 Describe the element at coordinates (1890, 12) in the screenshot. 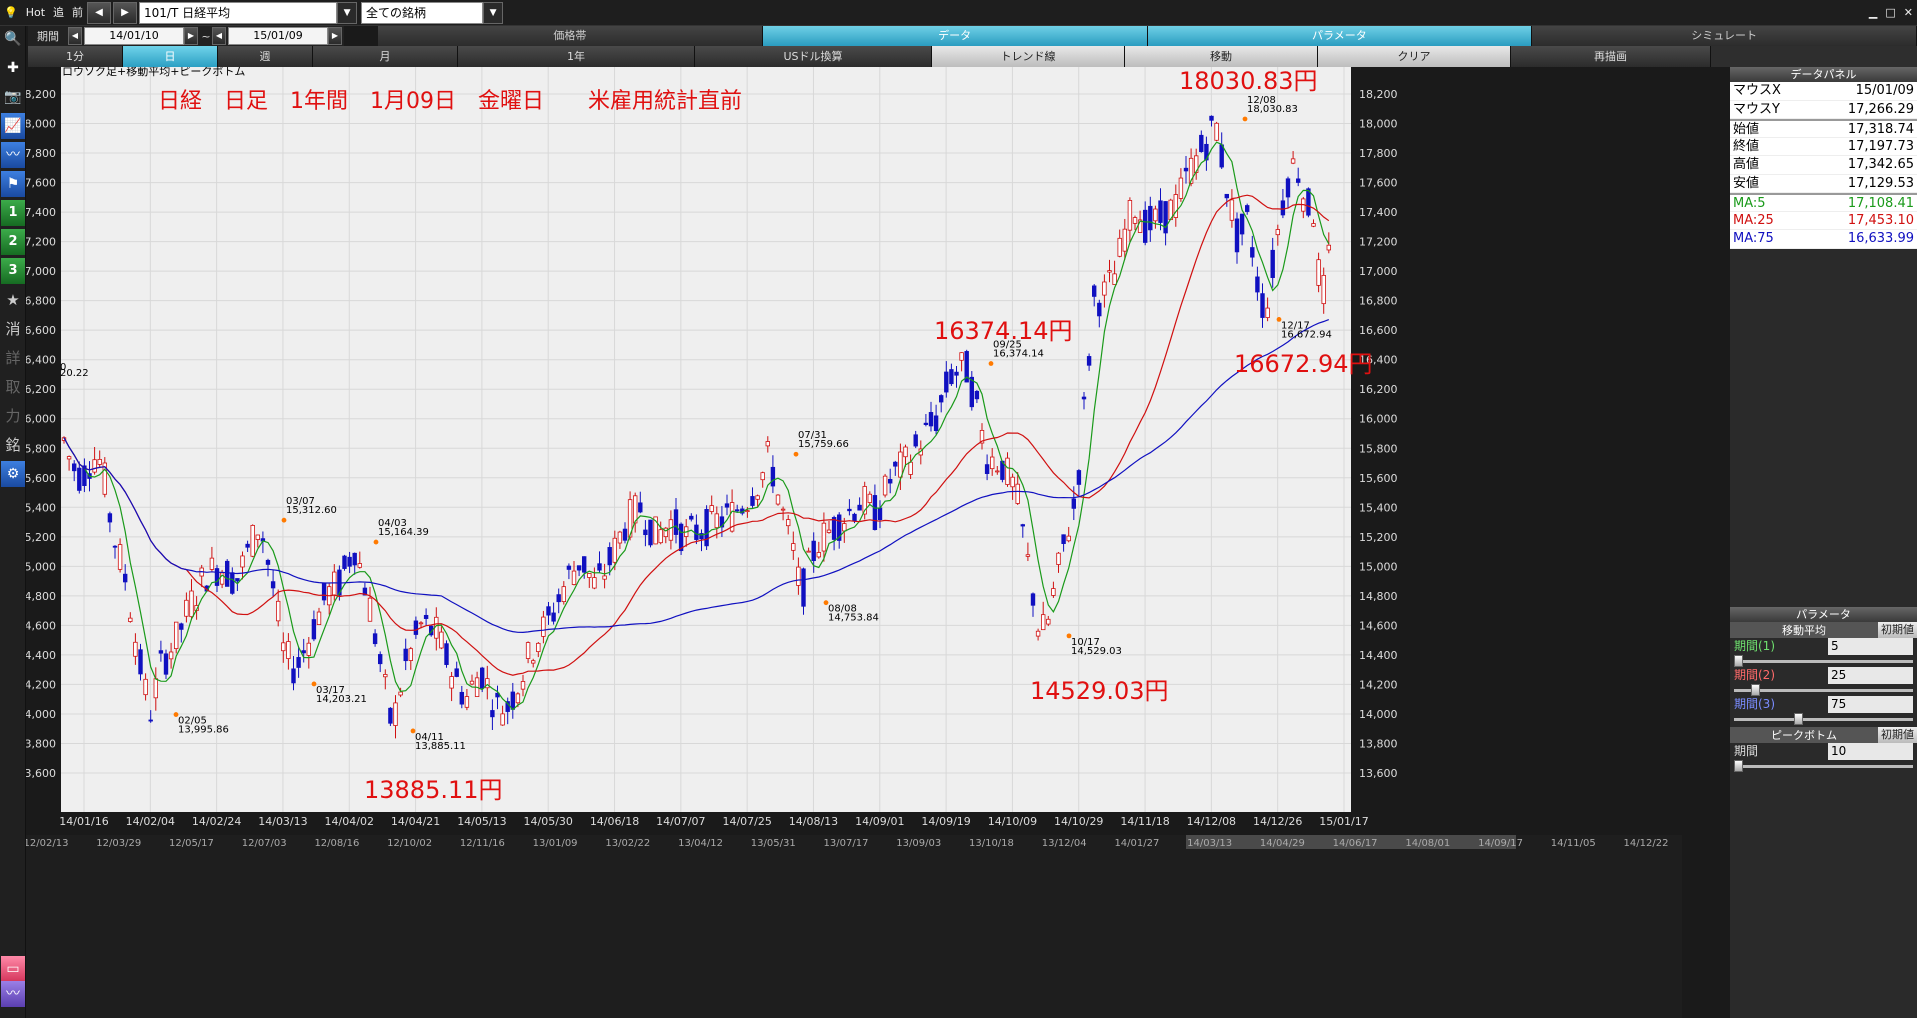

I see `maximize-icon: □` at that location.